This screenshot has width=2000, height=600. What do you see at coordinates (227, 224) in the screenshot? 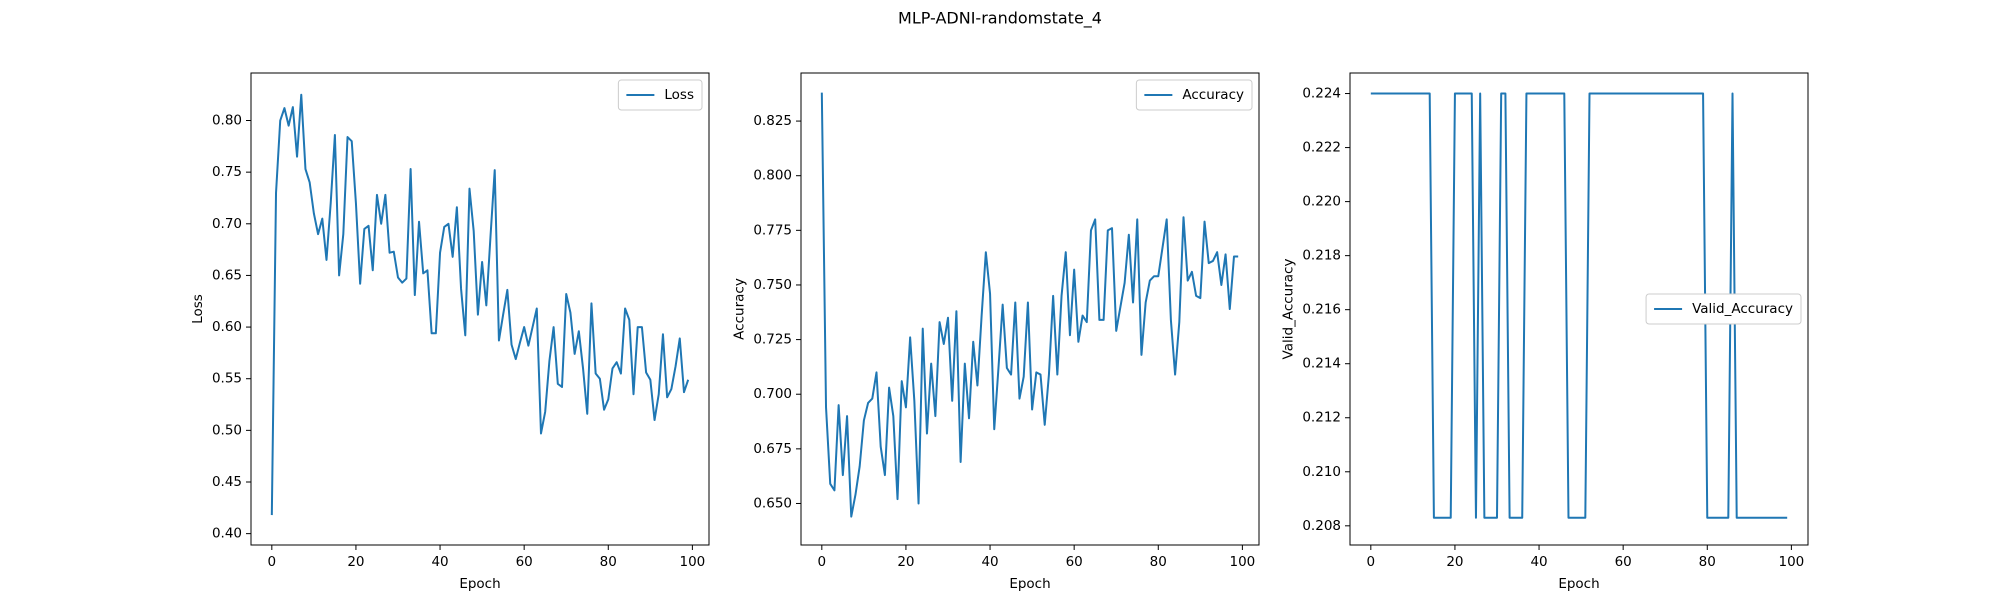
I see `y-tick-label: 0.70` at bounding box center [227, 224].